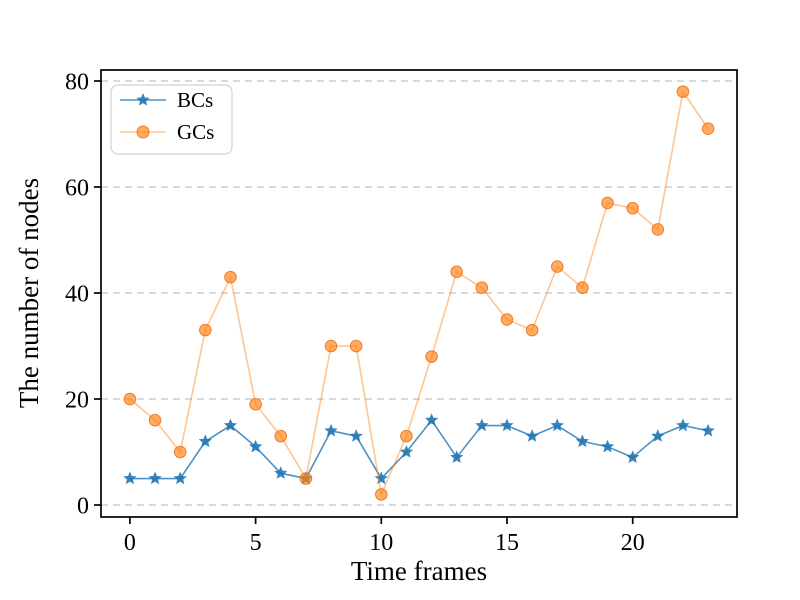 This screenshot has width=800, height=600. I want to click on x-tick-label-20: 20, so click(633, 543).